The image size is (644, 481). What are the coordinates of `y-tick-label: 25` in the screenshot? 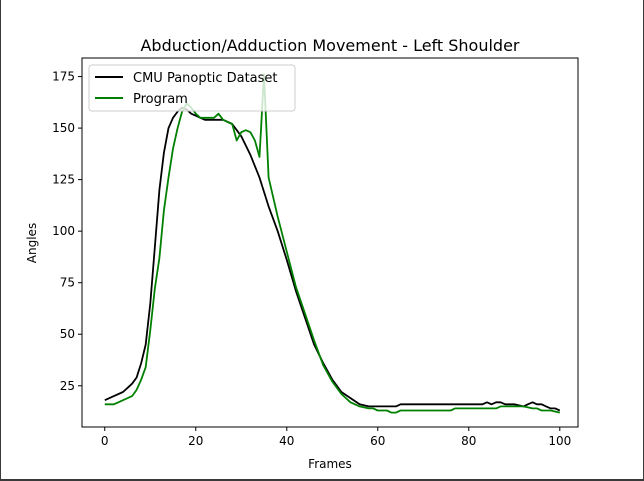 It's located at (67, 386).